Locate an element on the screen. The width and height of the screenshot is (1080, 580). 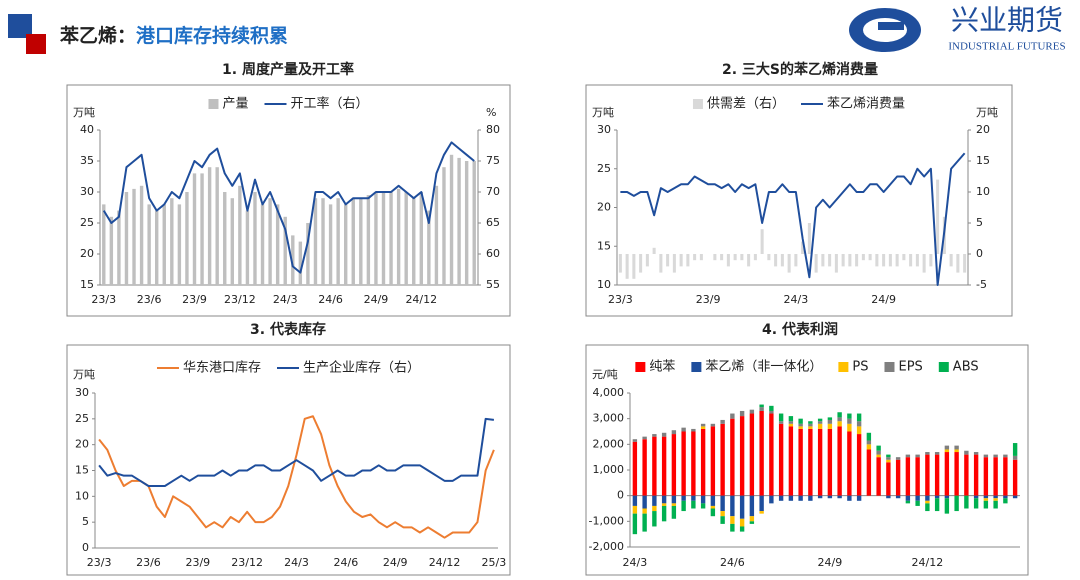
y2-tick-label: 15 is located at coordinates (983, 160).